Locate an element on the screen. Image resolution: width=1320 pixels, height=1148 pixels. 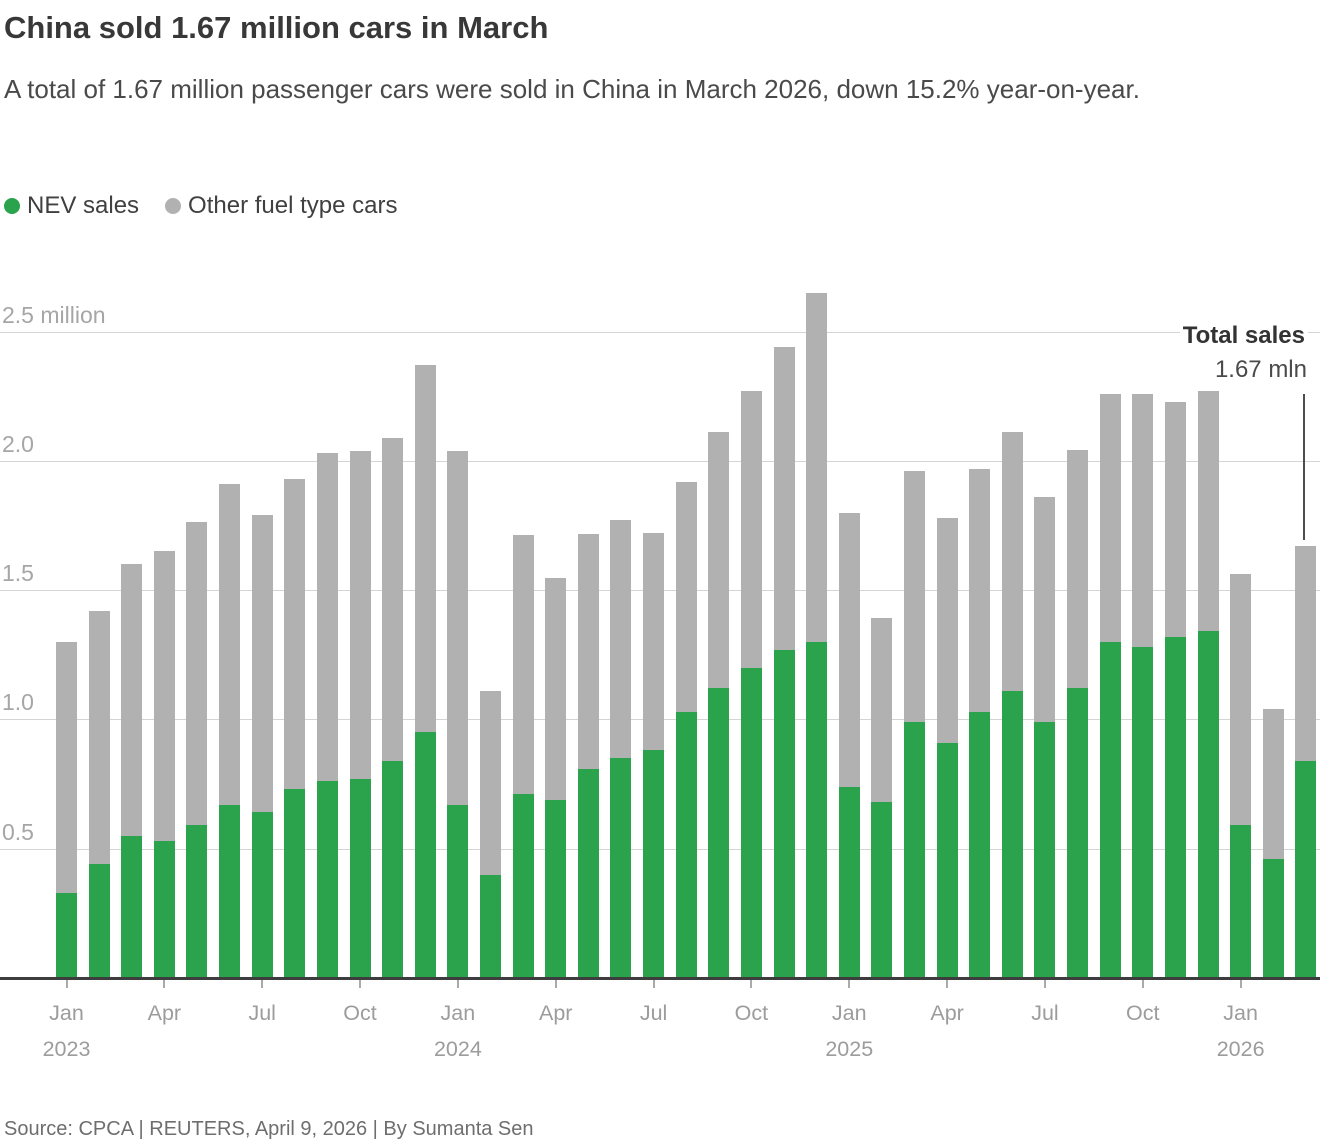
annotation-value: 1.67 mln is located at coordinates (1260, 370).